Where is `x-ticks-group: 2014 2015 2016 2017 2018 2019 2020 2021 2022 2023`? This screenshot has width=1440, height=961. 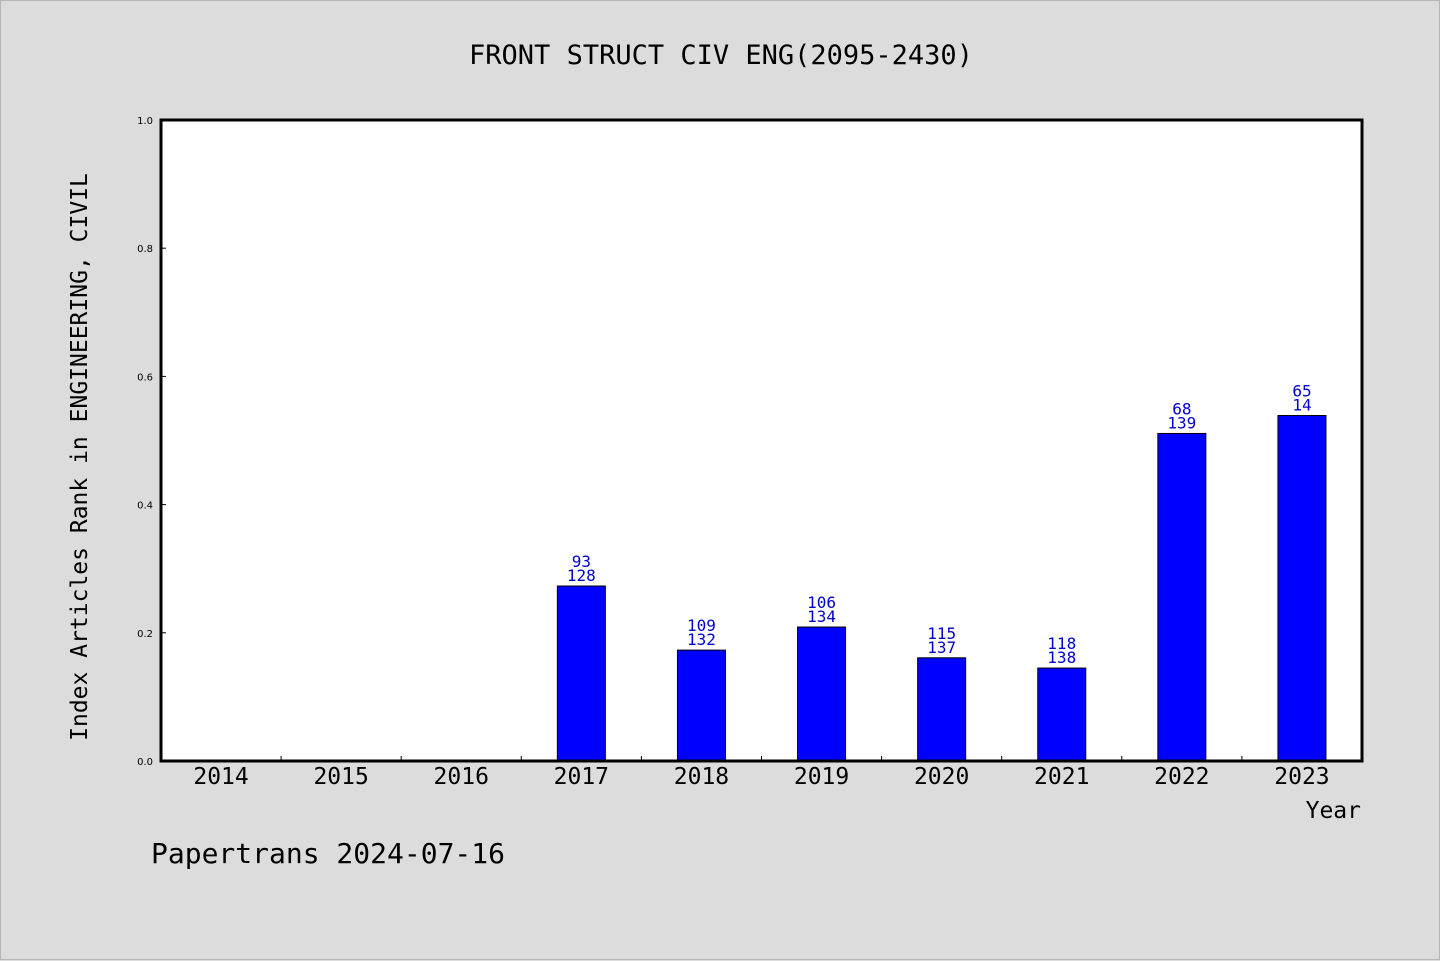
x-ticks-group: 2014 2015 2016 2017 2018 2019 2020 2021 2022 2023 is located at coordinates (761, 773).